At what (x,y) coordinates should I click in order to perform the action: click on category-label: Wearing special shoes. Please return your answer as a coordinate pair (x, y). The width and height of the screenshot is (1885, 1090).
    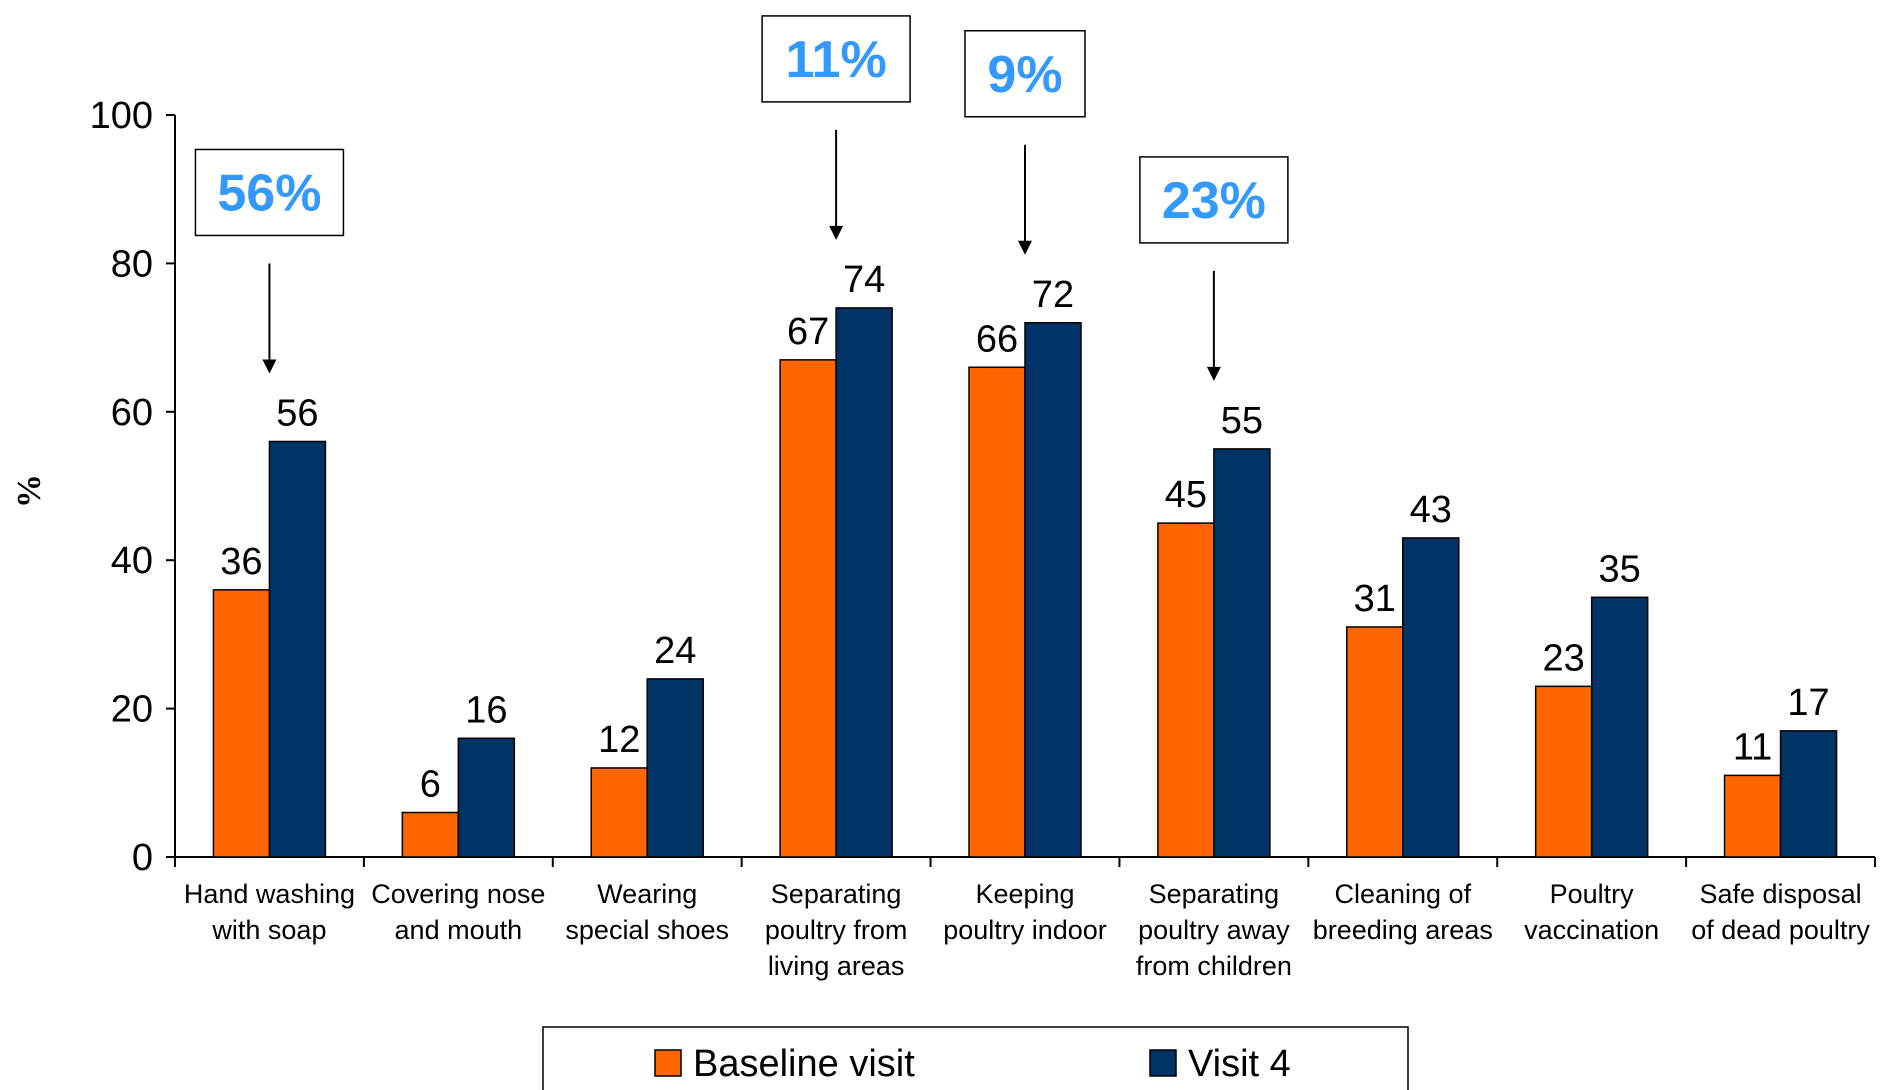
    Looking at the image, I should click on (647, 912).